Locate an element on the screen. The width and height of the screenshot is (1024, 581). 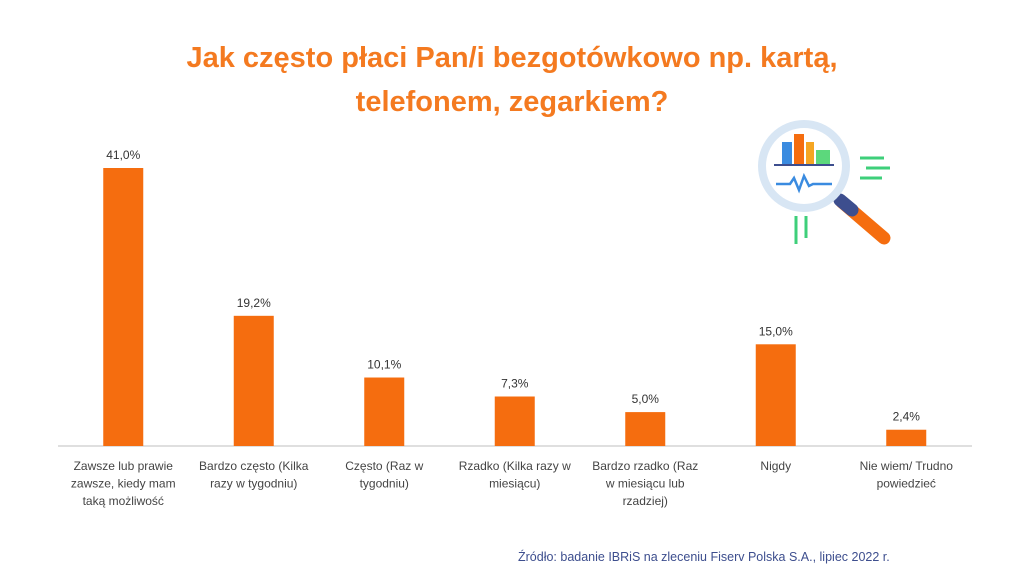
category-label-line: Nigdy is located at coordinates (775, 466).